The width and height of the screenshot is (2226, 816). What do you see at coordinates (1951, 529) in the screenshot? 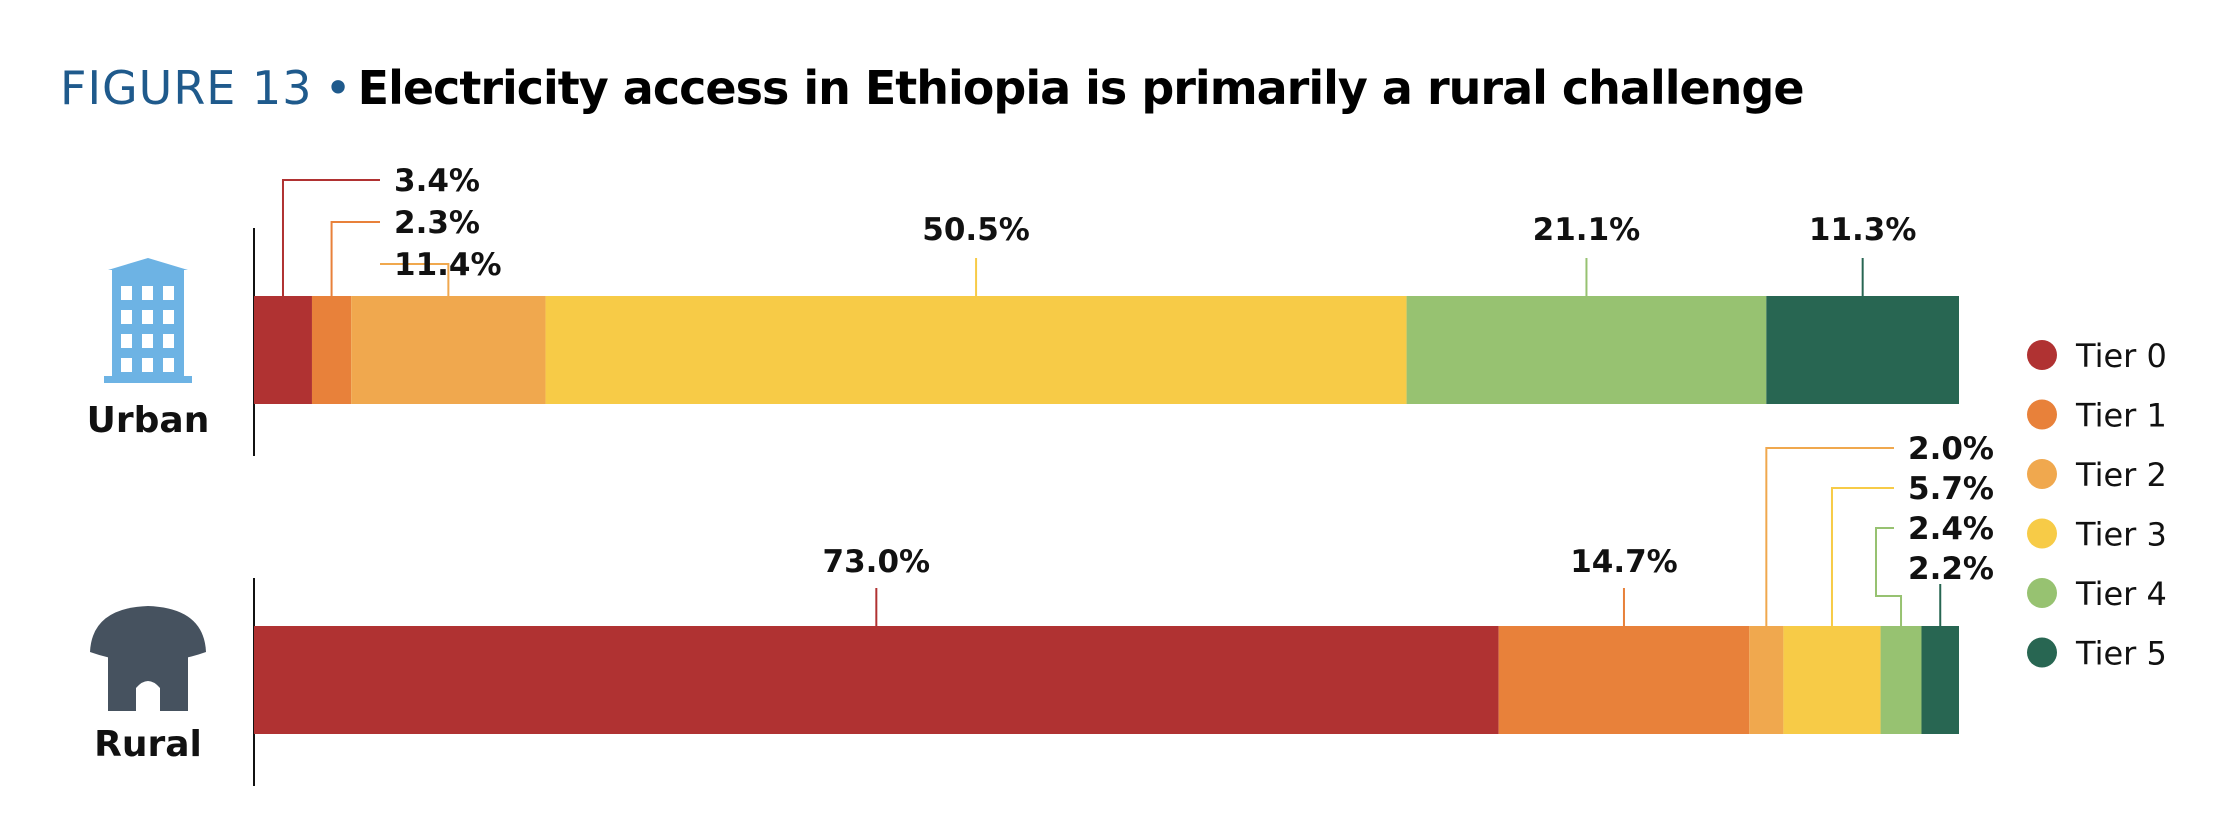
I see `value-label-rural-tier-4: 2.4%` at bounding box center [1951, 529].